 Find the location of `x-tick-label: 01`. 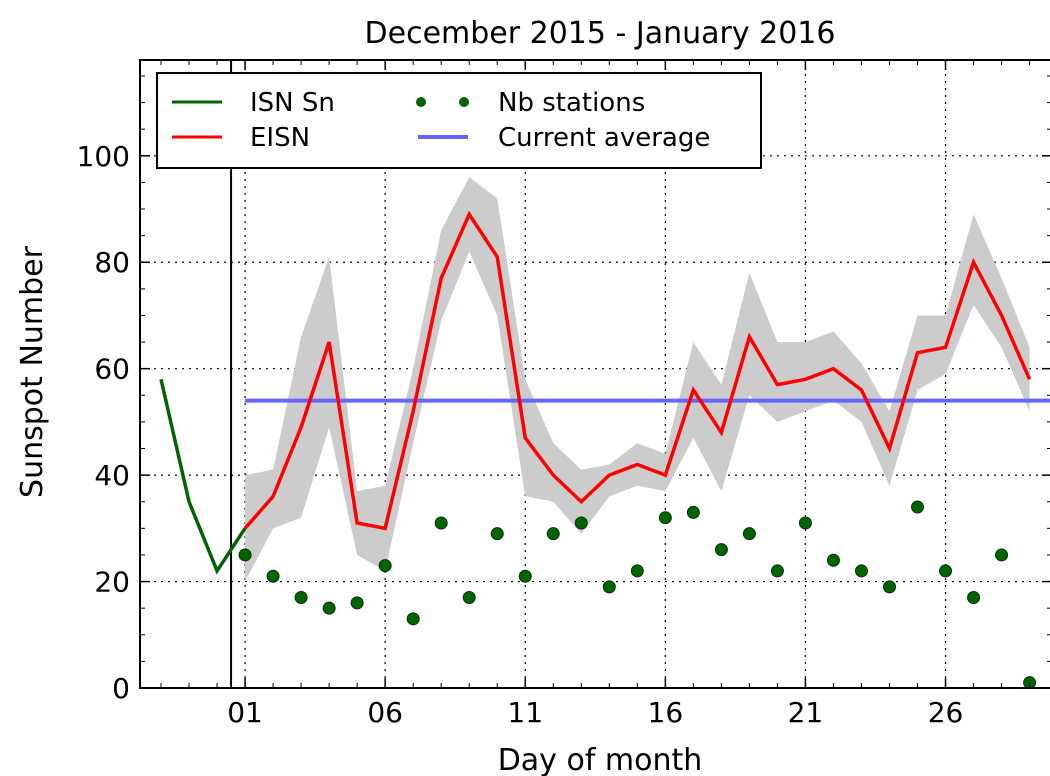

x-tick-label: 01 is located at coordinates (245, 712).